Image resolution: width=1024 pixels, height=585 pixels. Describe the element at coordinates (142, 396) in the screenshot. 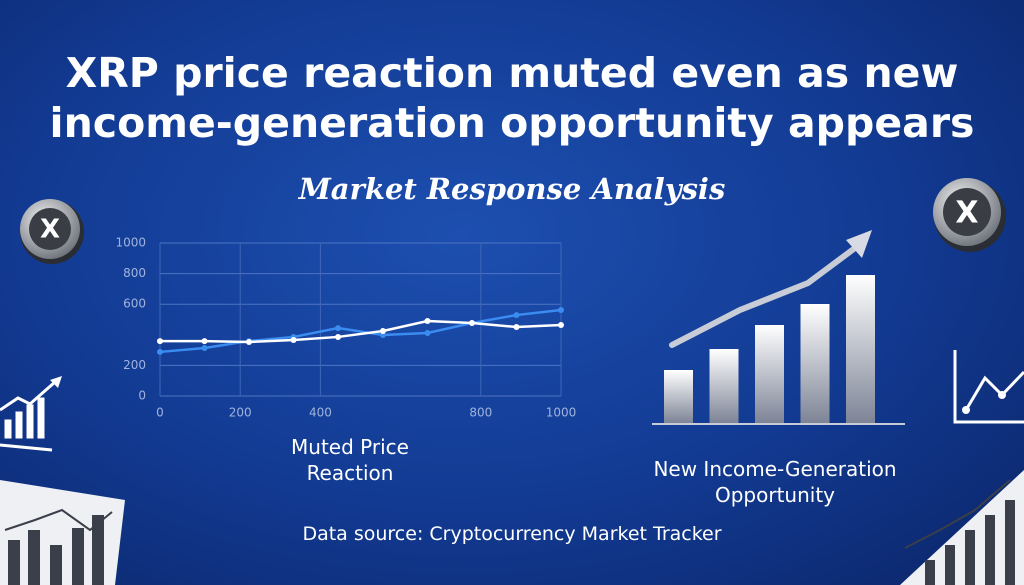

I see `y-tick-label: 0` at that location.